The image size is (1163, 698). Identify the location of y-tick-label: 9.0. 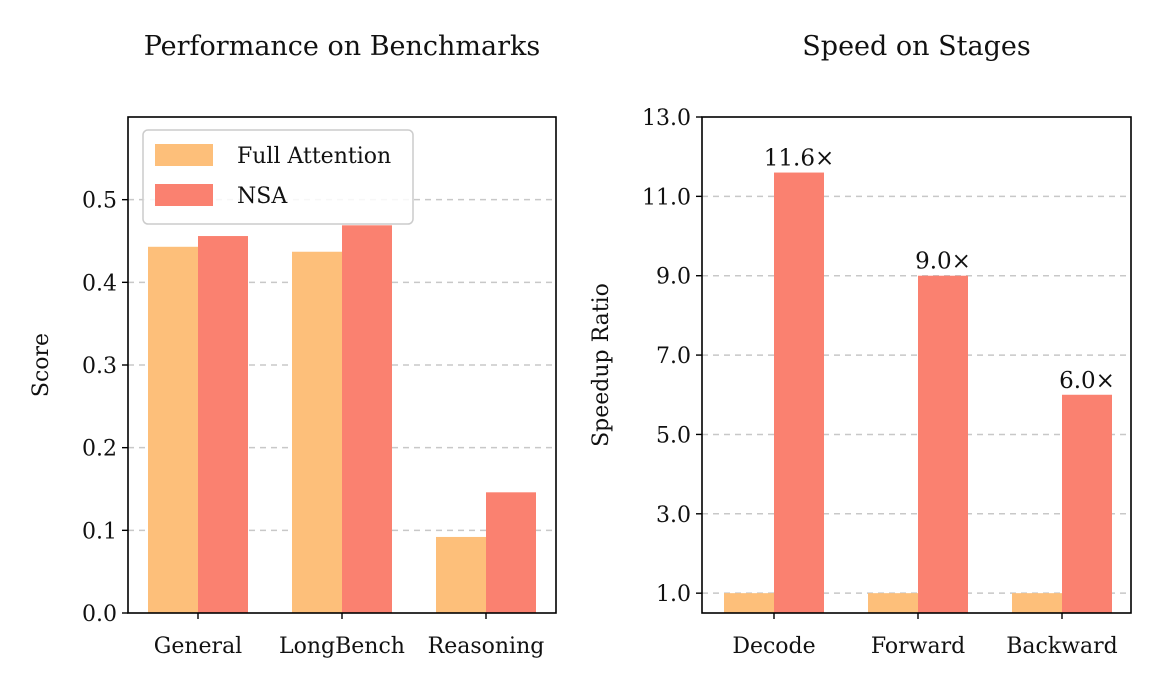
(673, 277).